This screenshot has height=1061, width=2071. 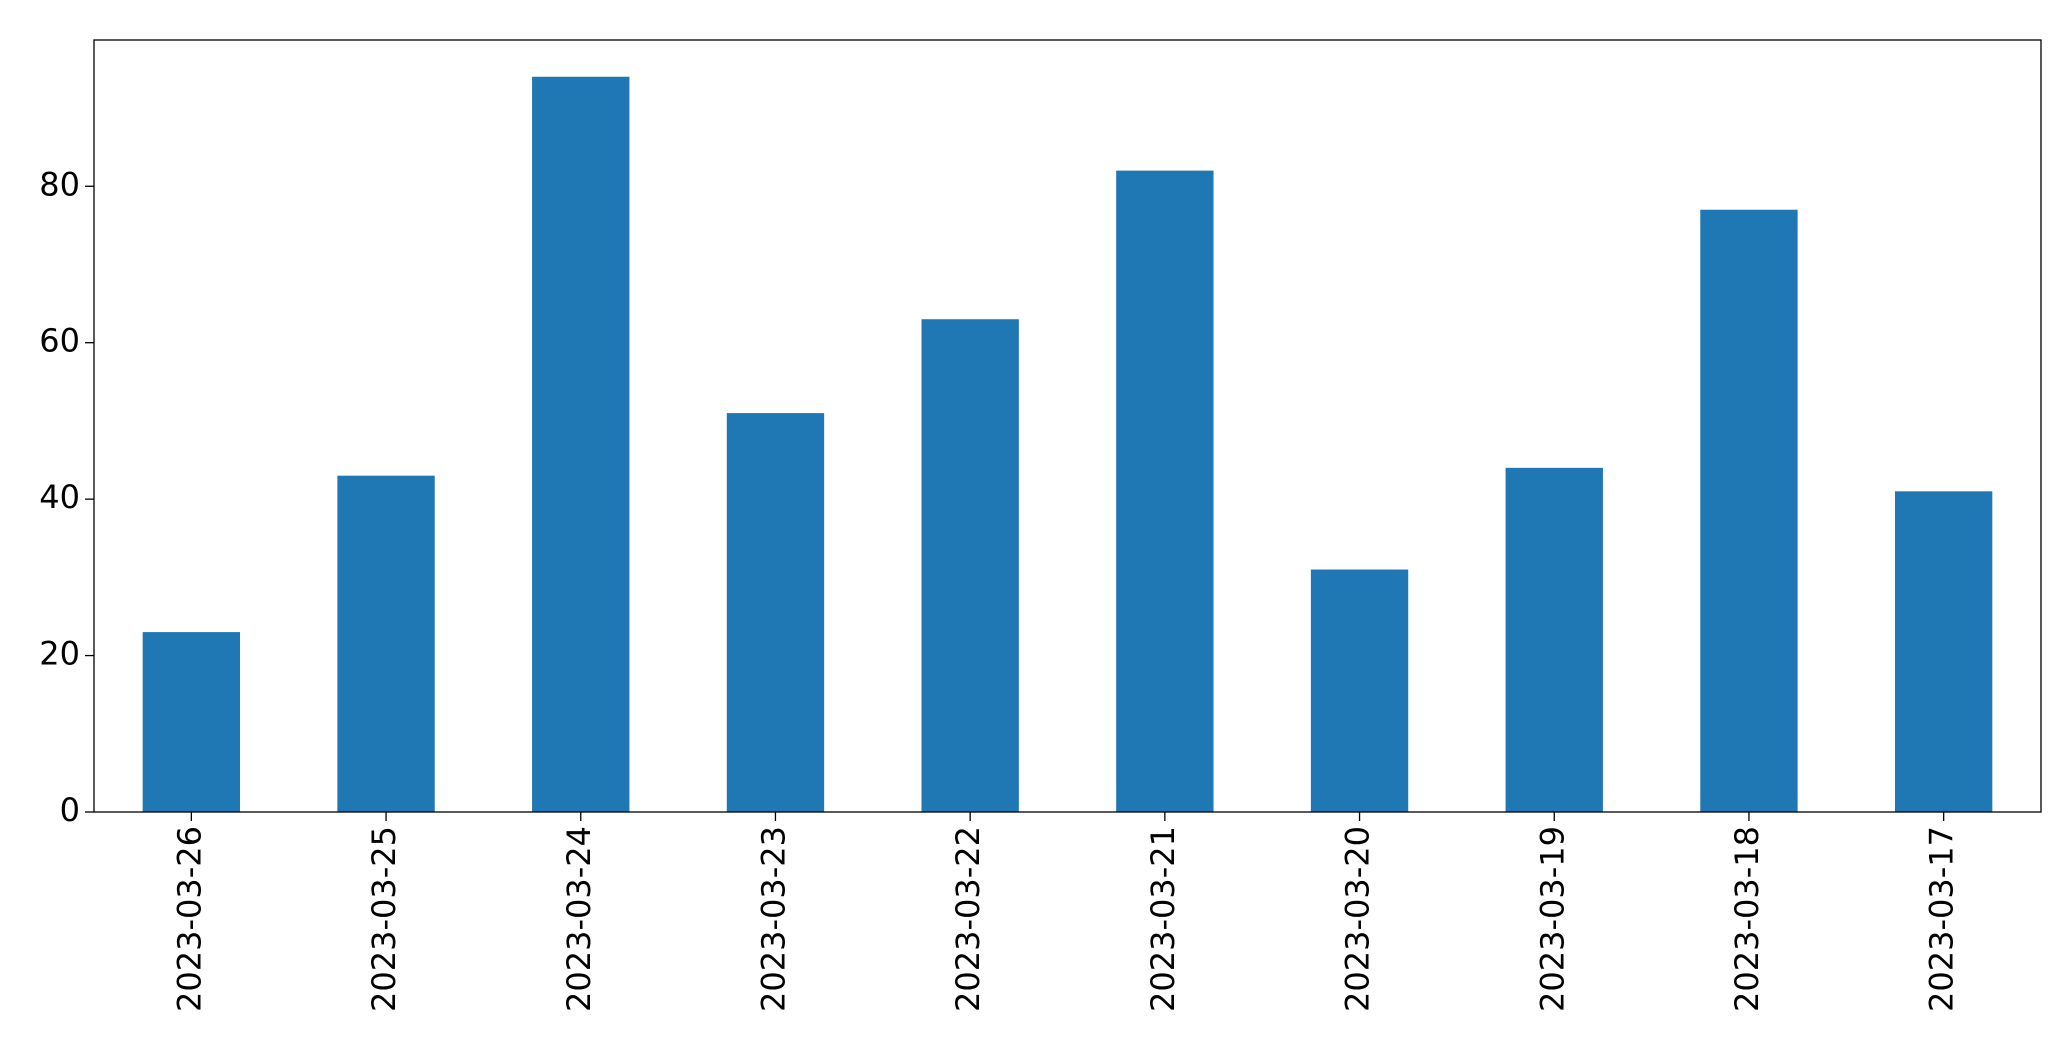 What do you see at coordinates (59, 654) in the screenshot?
I see `y-tick-label: 20` at bounding box center [59, 654].